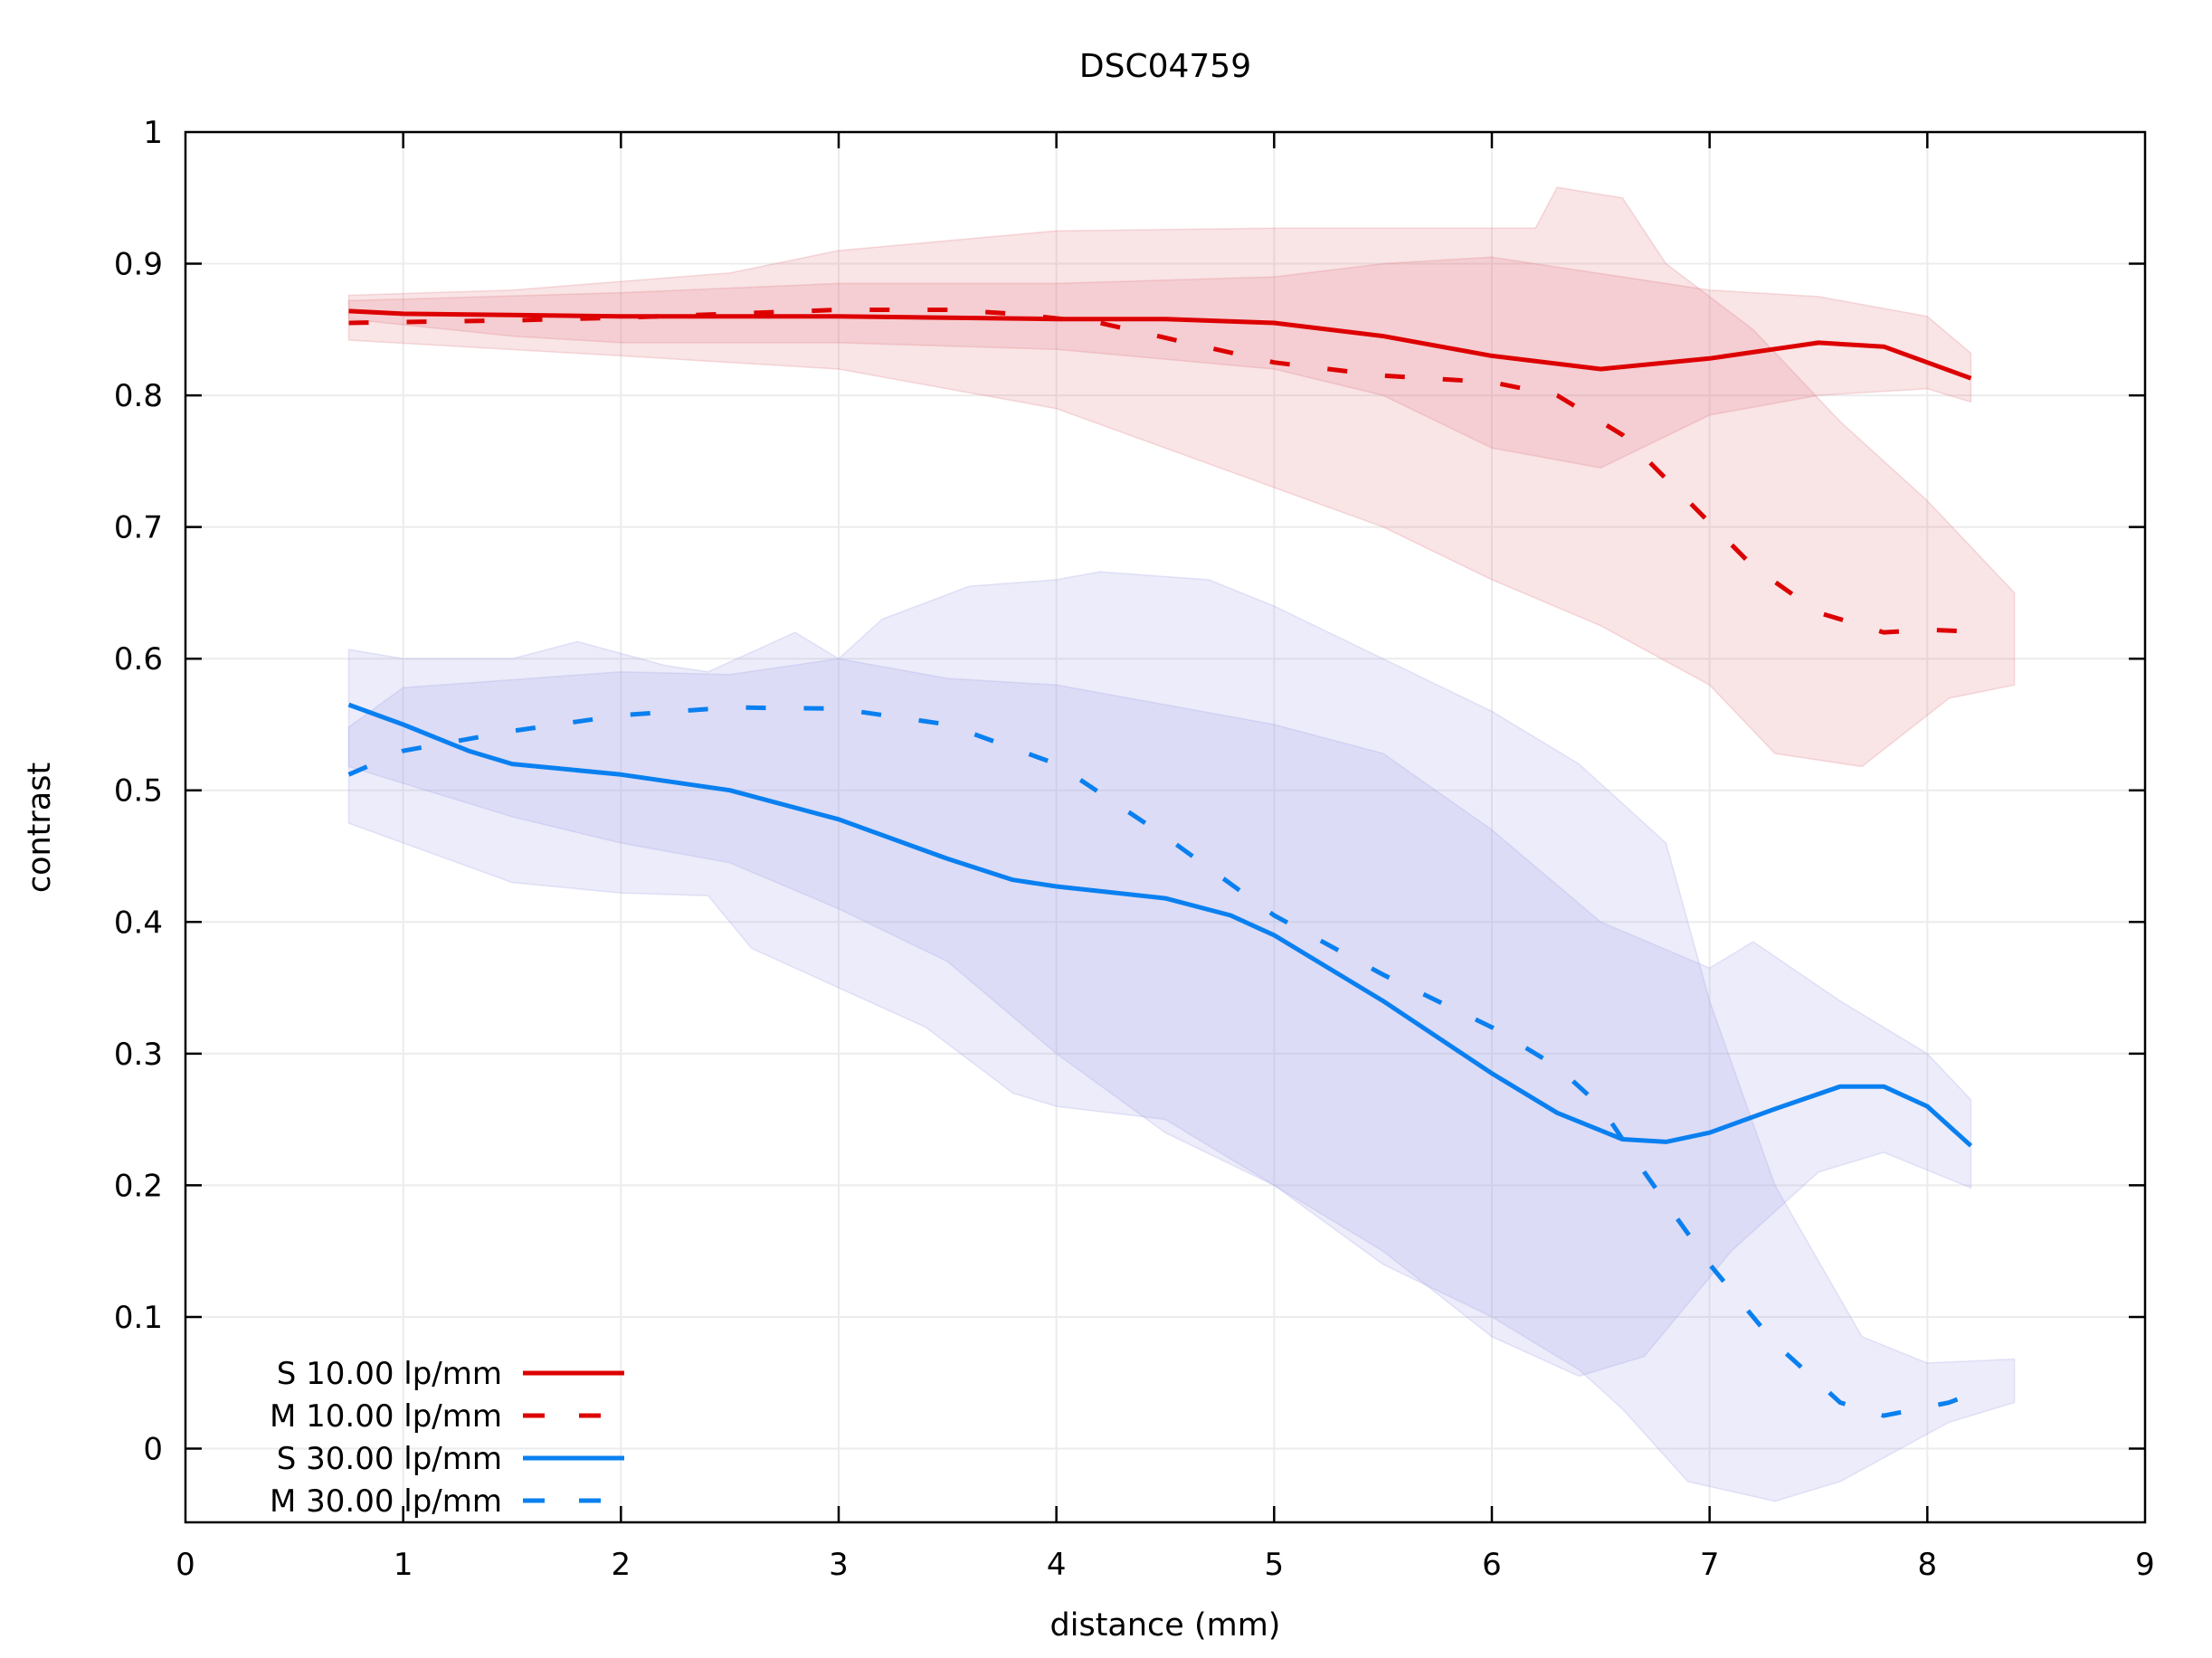  I want to click on y-tick-label: 0.9, so click(138, 265).